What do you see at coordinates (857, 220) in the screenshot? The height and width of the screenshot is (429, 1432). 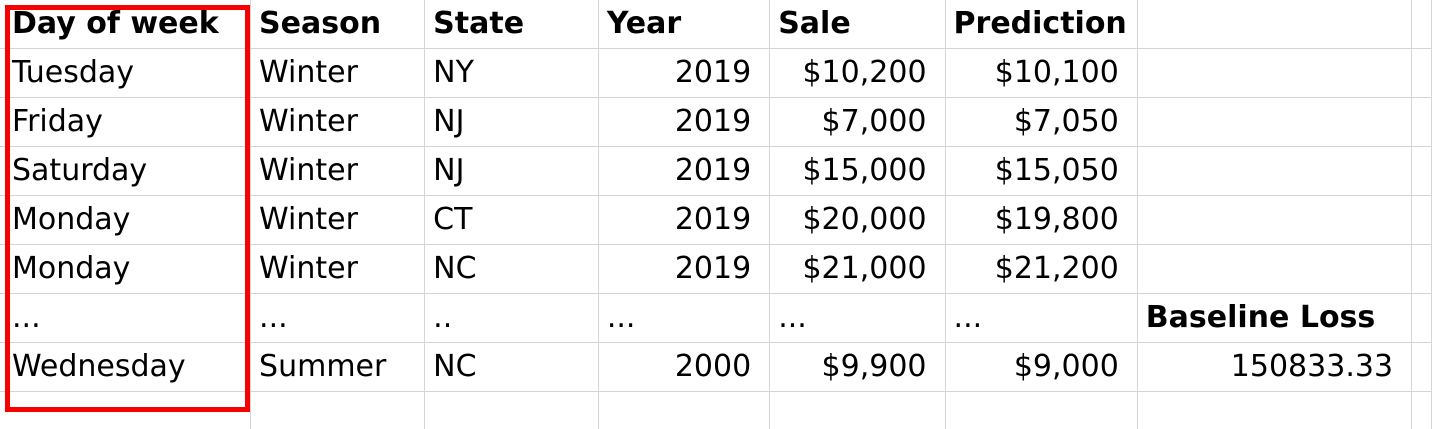 I see `cell-sale: $20,000` at bounding box center [857, 220].